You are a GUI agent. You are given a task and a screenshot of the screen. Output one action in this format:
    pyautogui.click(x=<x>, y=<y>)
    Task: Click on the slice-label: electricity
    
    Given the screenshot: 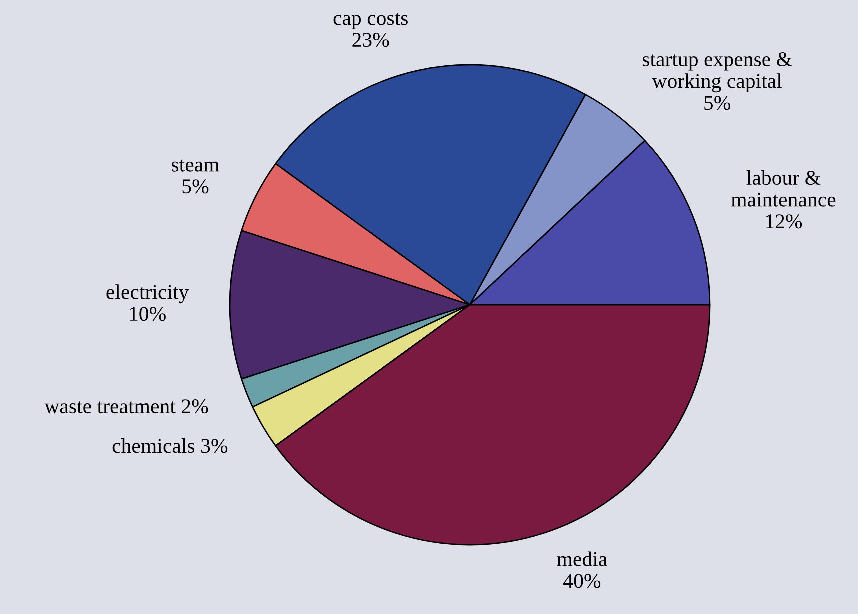 What is the action you would take?
    pyautogui.click(x=148, y=294)
    